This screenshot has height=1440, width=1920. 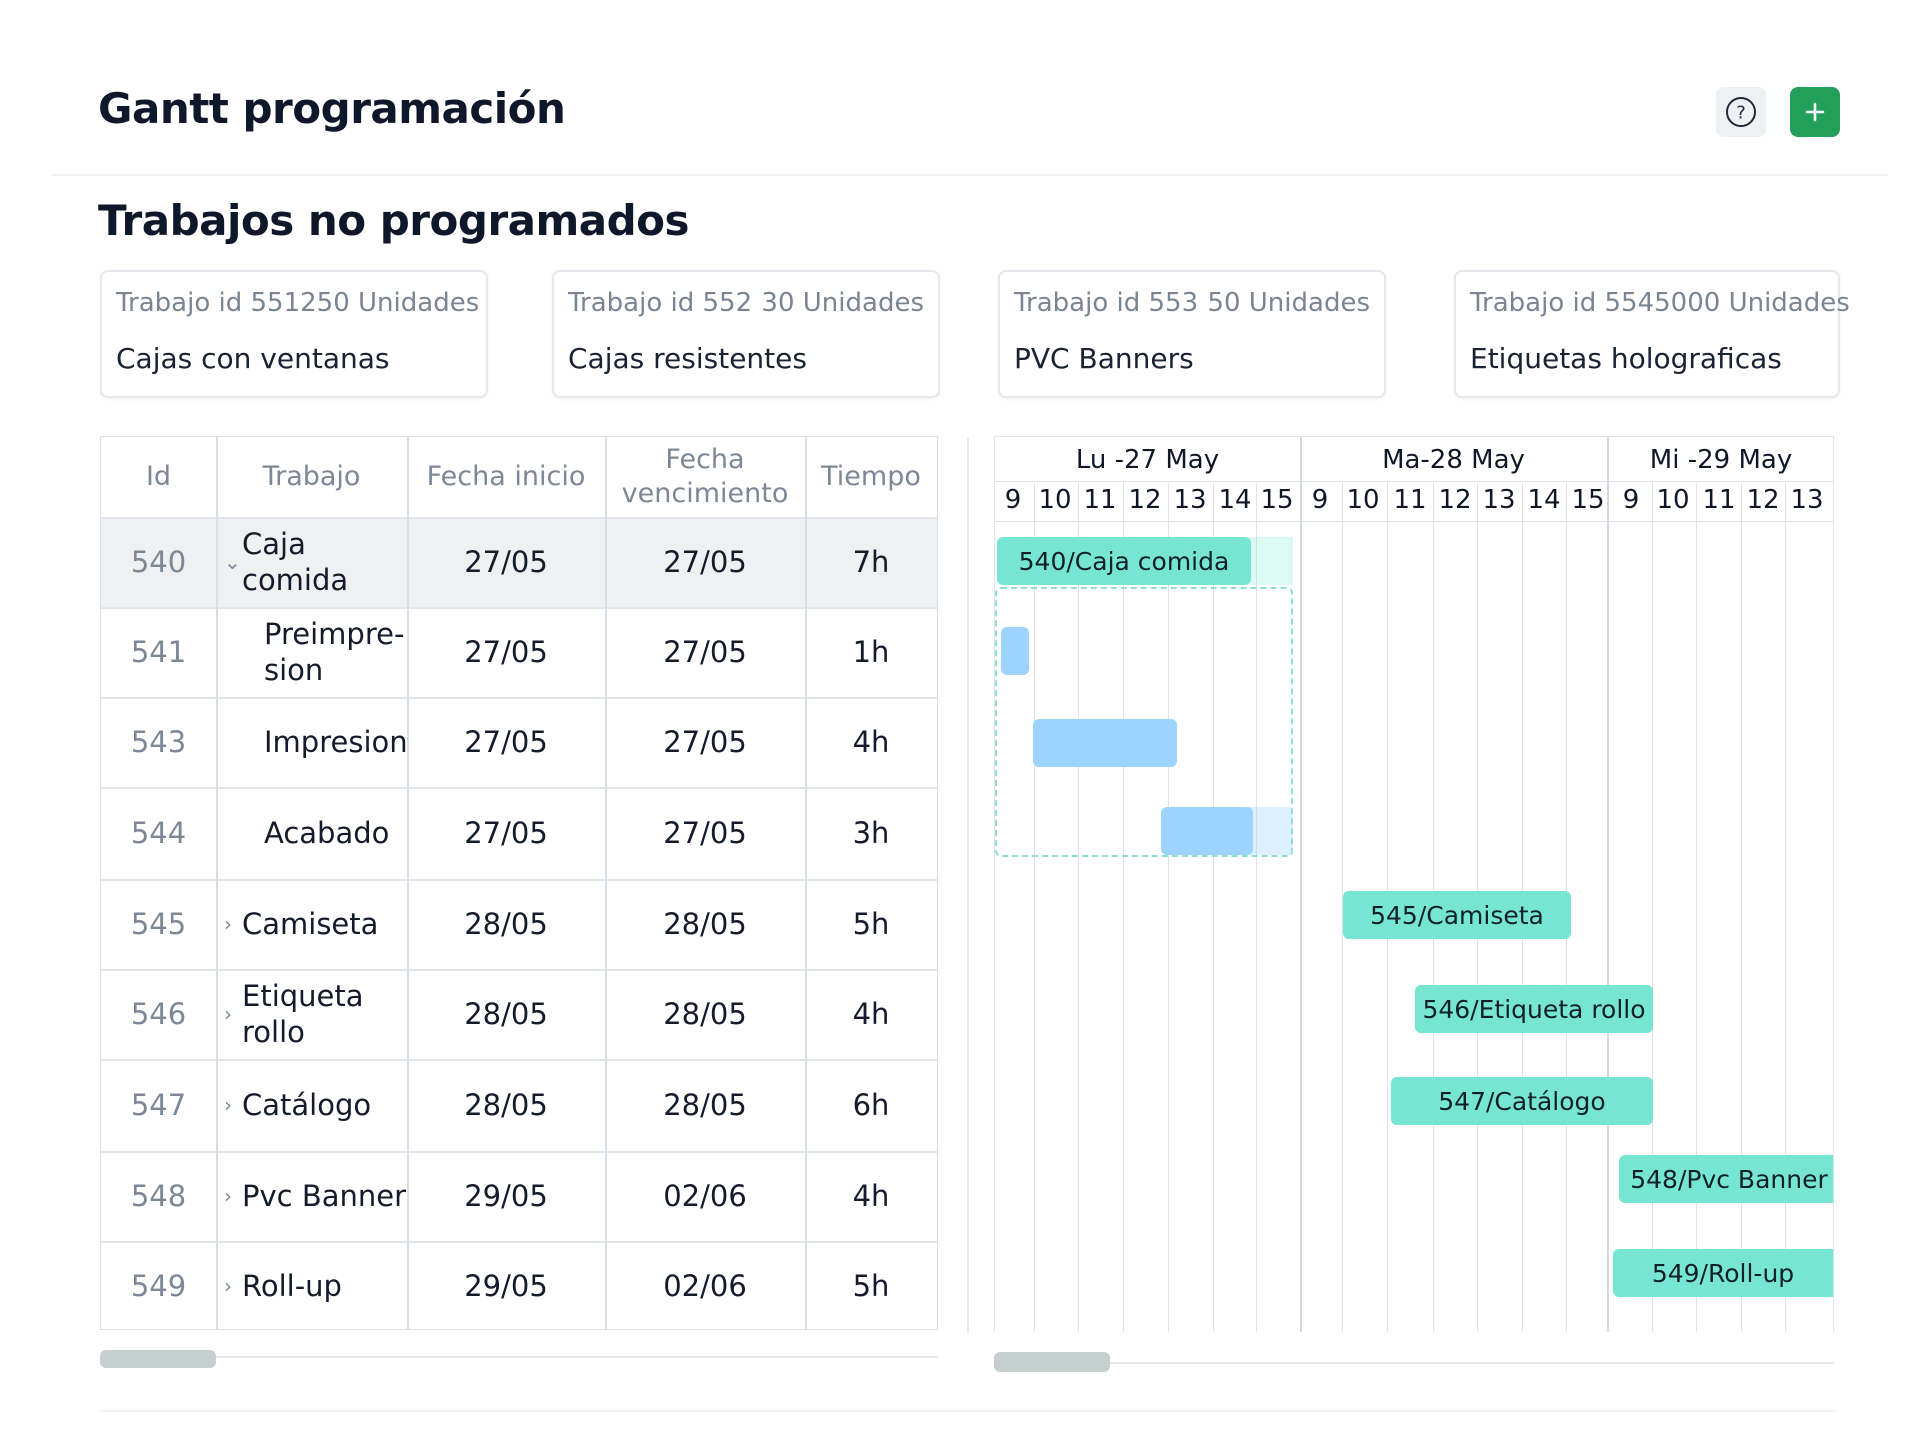 What do you see at coordinates (1534, 1009) in the screenshot?
I see `gantt-bar: 546/Etiqueta rollo` at bounding box center [1534, 1009].